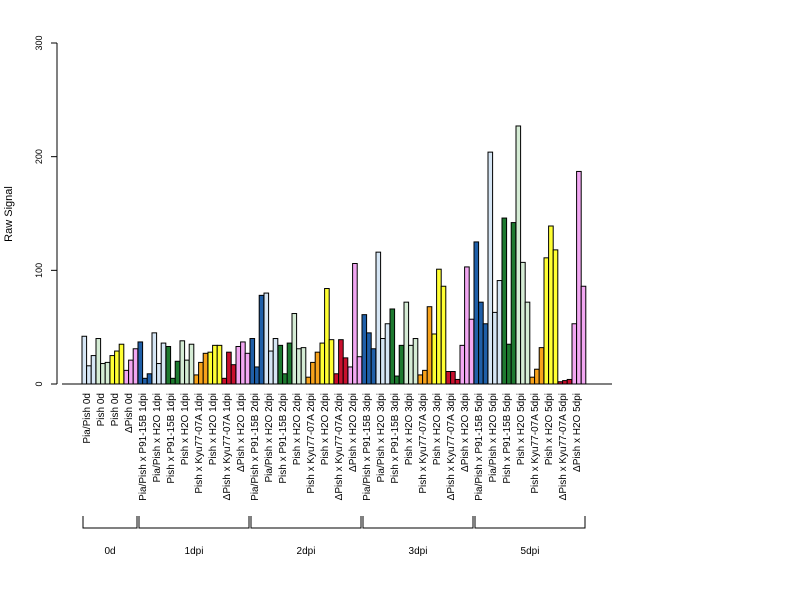  Describe the element at coordinates (101, 409) in the screenshot. I see `x-tick-label: Pish 0d` at that location.